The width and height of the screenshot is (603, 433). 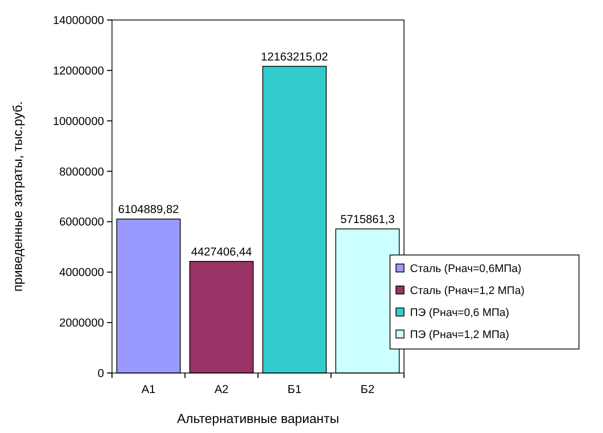 What do you see at coordinates (294, 57) in the screenshot?
I see `data-label: 12163215,02` at bounding box center [294, 57].